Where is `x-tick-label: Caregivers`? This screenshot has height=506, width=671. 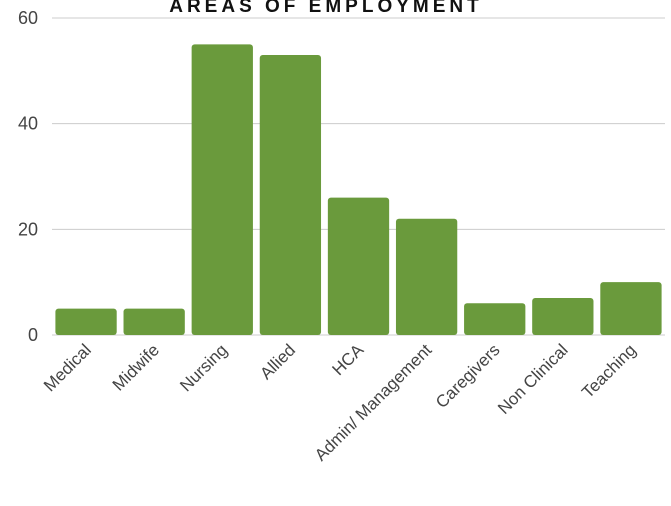 x-tick-label: Caregivers is located at coordinates (468, 376).